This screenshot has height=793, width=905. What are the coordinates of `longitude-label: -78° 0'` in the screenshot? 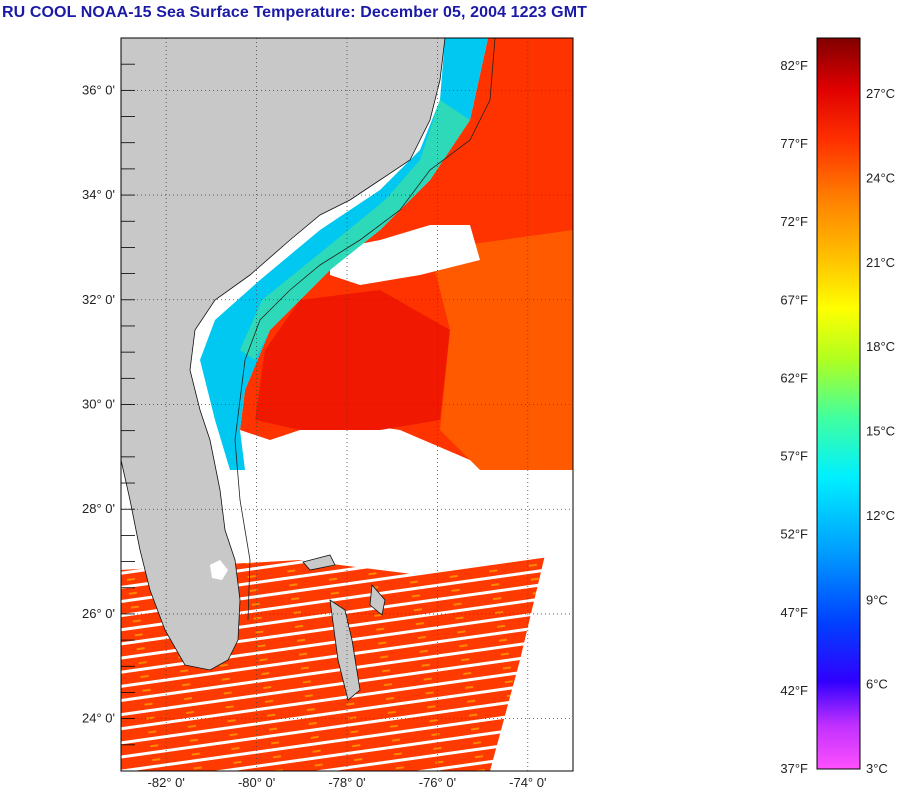 It's located at (346, 782).